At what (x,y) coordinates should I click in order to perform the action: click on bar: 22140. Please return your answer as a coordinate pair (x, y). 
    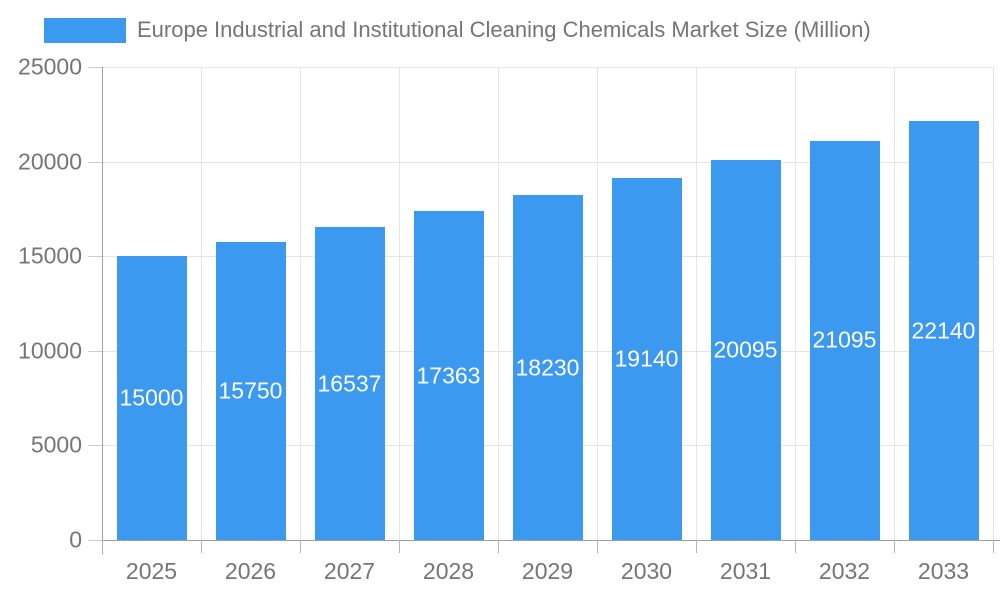
    Looking at the image, I should click on (943, 330).